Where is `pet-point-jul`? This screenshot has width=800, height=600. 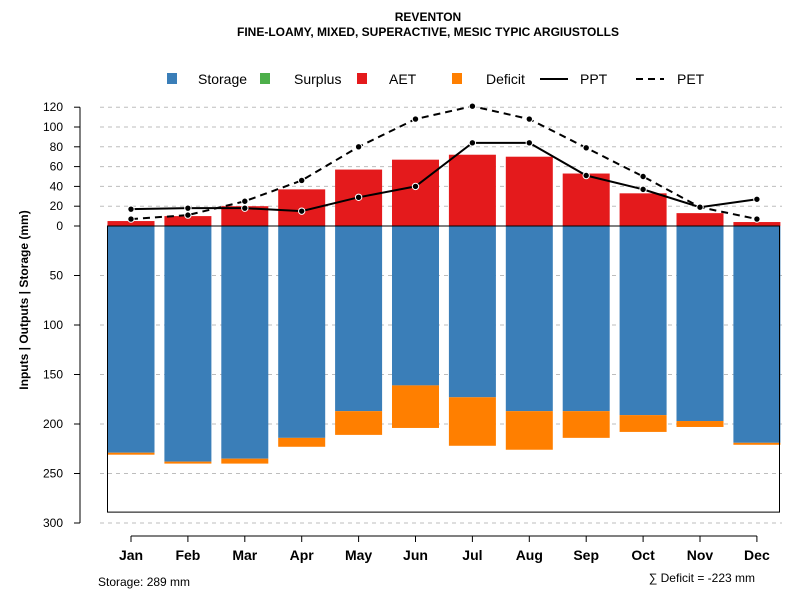 pet-point-jul is located at coordinates (472, 106).